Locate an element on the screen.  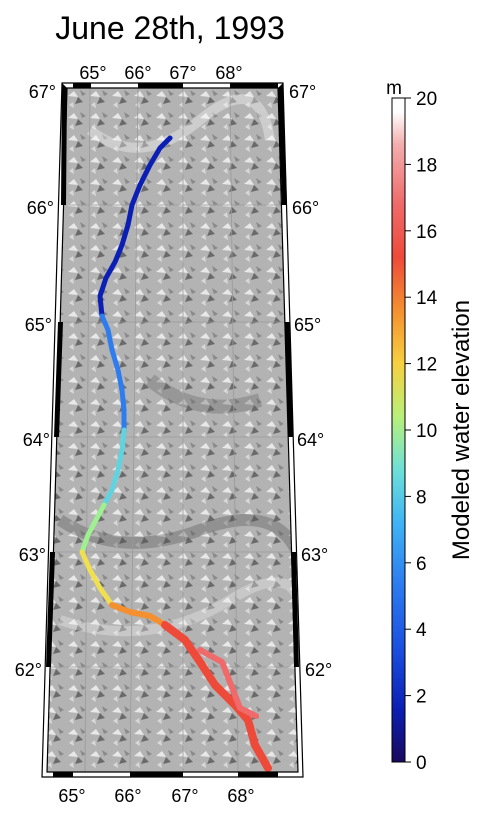
bottom-lon-label: 67° is located at coordinates (184, 796).